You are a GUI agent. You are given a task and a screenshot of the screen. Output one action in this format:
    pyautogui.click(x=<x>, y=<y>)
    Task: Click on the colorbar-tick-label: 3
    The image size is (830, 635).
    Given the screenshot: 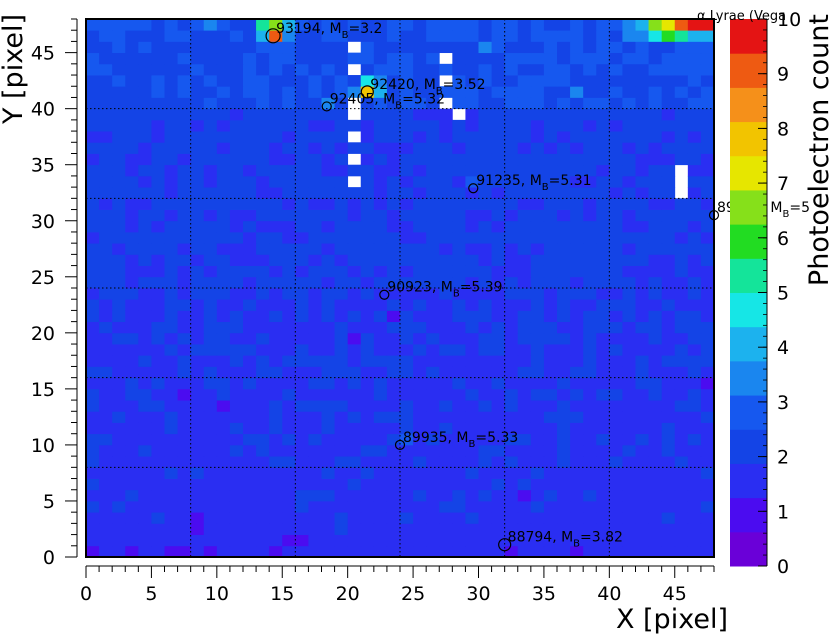 What is the action you would take?
    pyautogui.click(x=783, y=403)
    